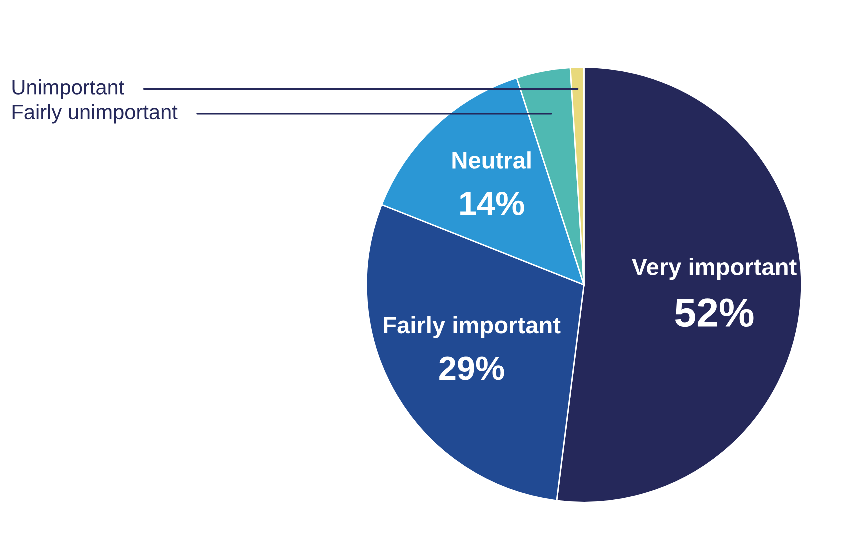 The image size is (860, 557). Describe the element at coordinates (714, 313) in the screenshot. I see `data-label: 52%` at that location.